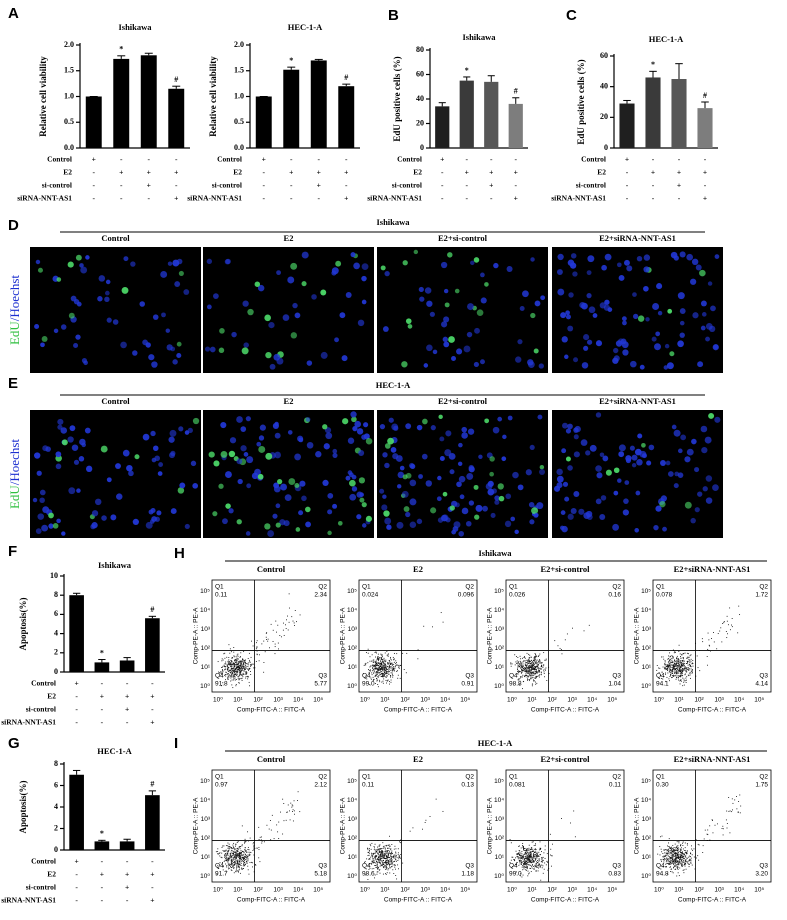  I want to click on significance-label: #, so click(705, 95).